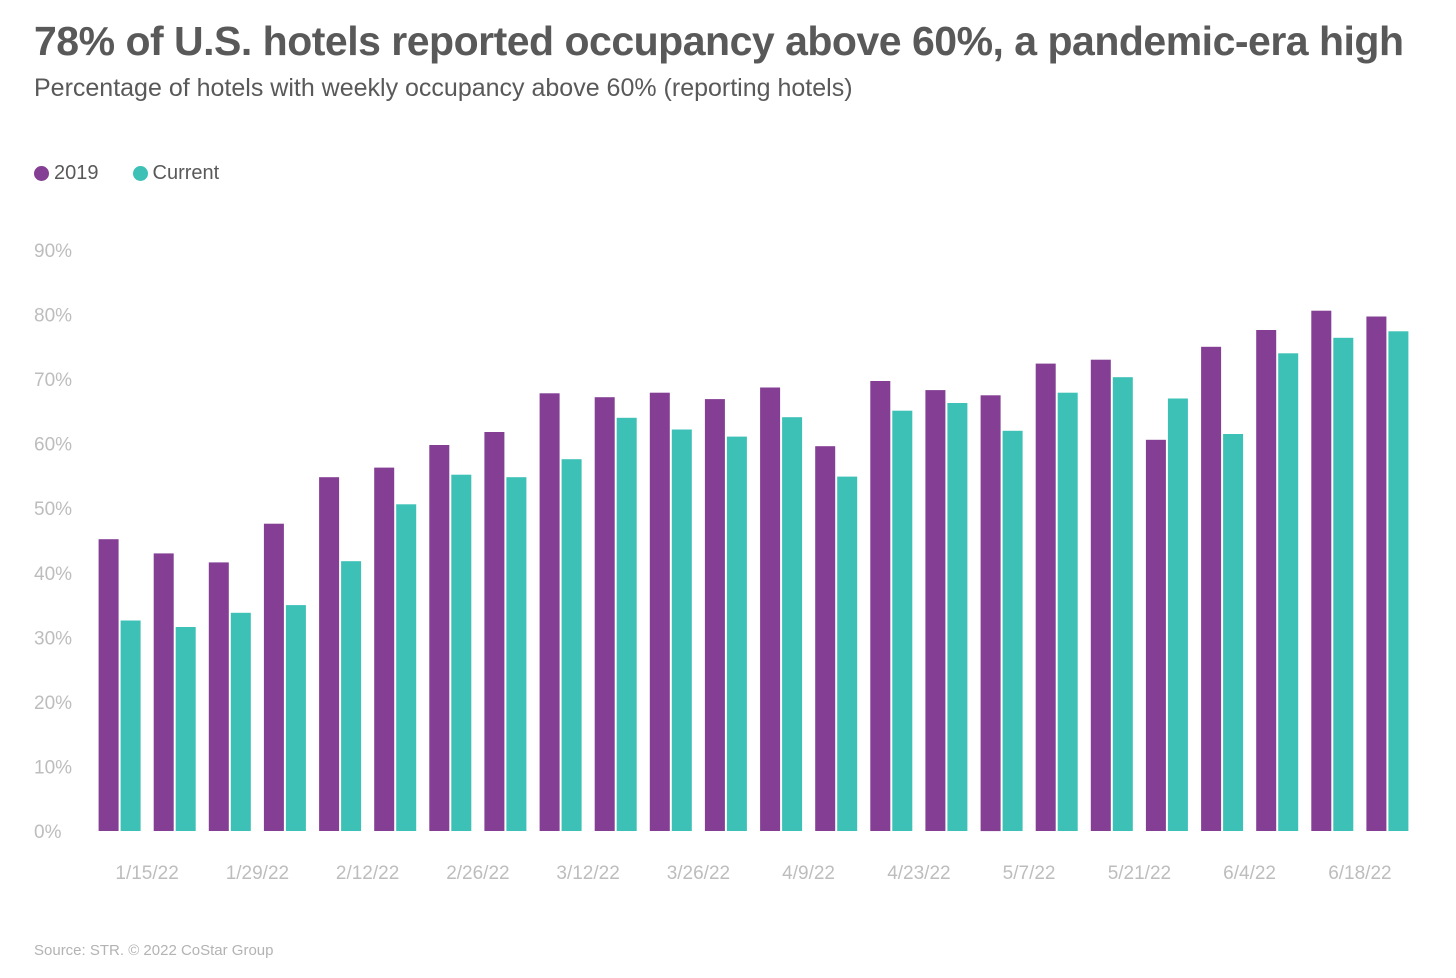 The height and width of the screenshot is (978, 1456). I want to click on legend-swatch-2019, so click(41, 173).